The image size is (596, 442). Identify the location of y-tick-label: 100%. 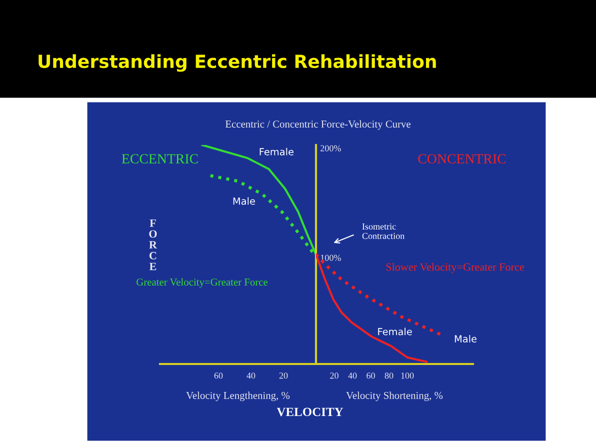
(330, 257).